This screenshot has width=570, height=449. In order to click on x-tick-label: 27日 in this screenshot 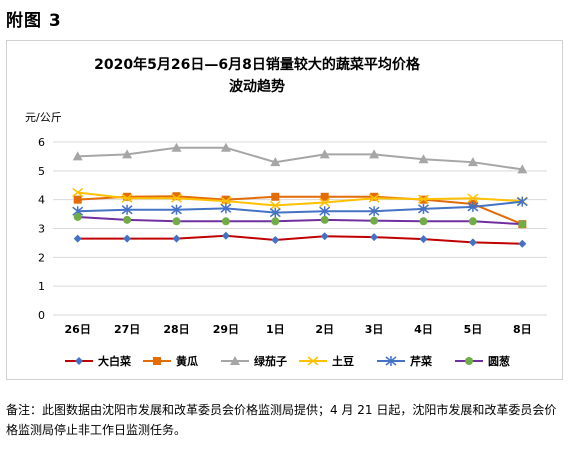, I will do `click(127, 329)`.